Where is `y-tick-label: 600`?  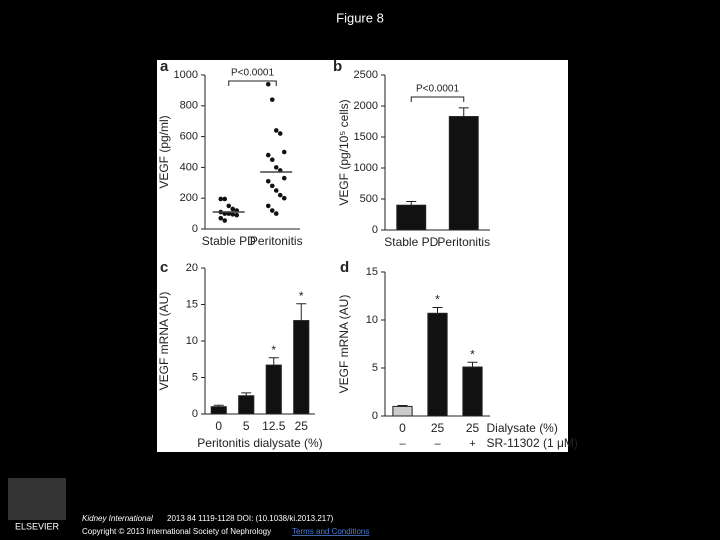 y-tick-label: 600 is located at coordinates (189, 137).